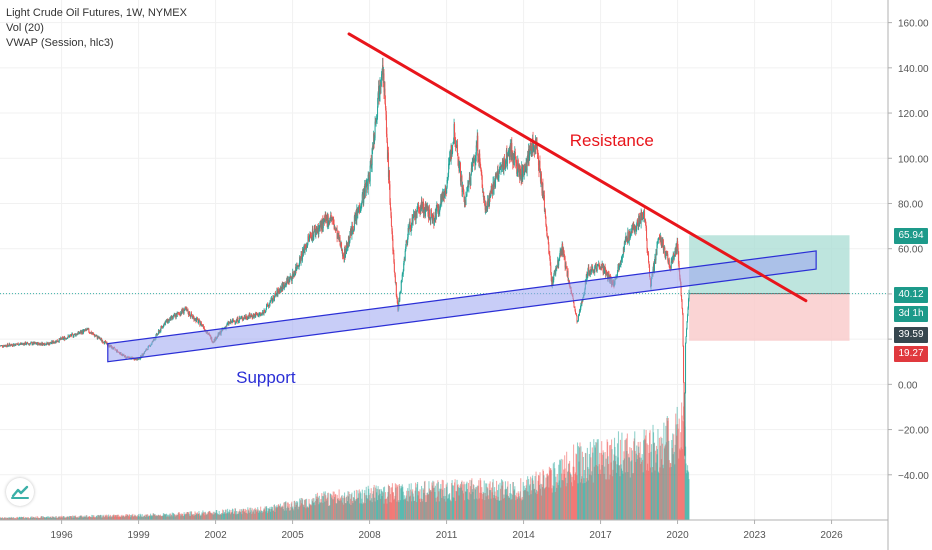  Describe the element at coordinates (25, 28) in the screenshot. I see `volume-indicator-label: Vol (20)` at that location.